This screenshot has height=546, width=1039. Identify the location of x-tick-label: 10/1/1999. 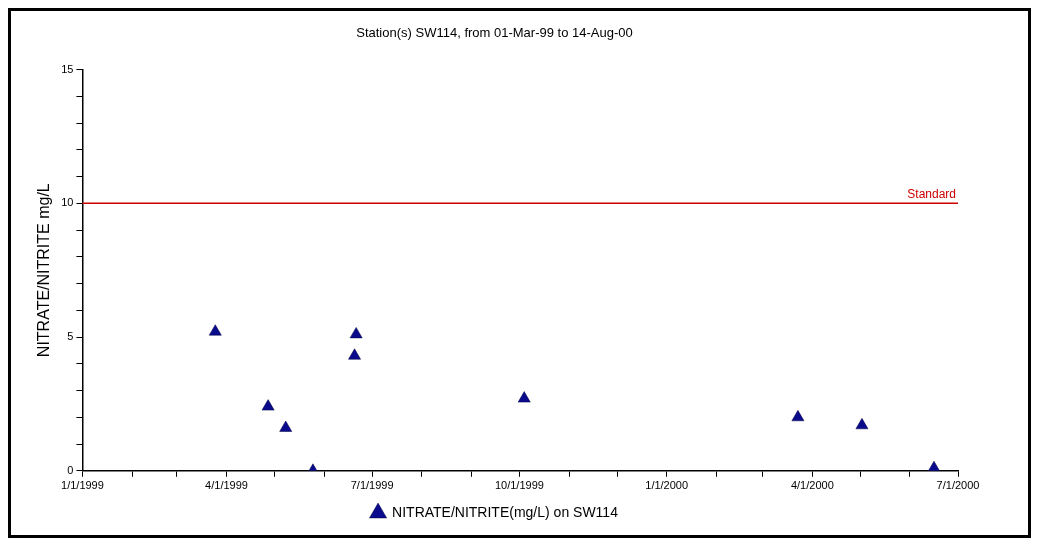
(519, 485).